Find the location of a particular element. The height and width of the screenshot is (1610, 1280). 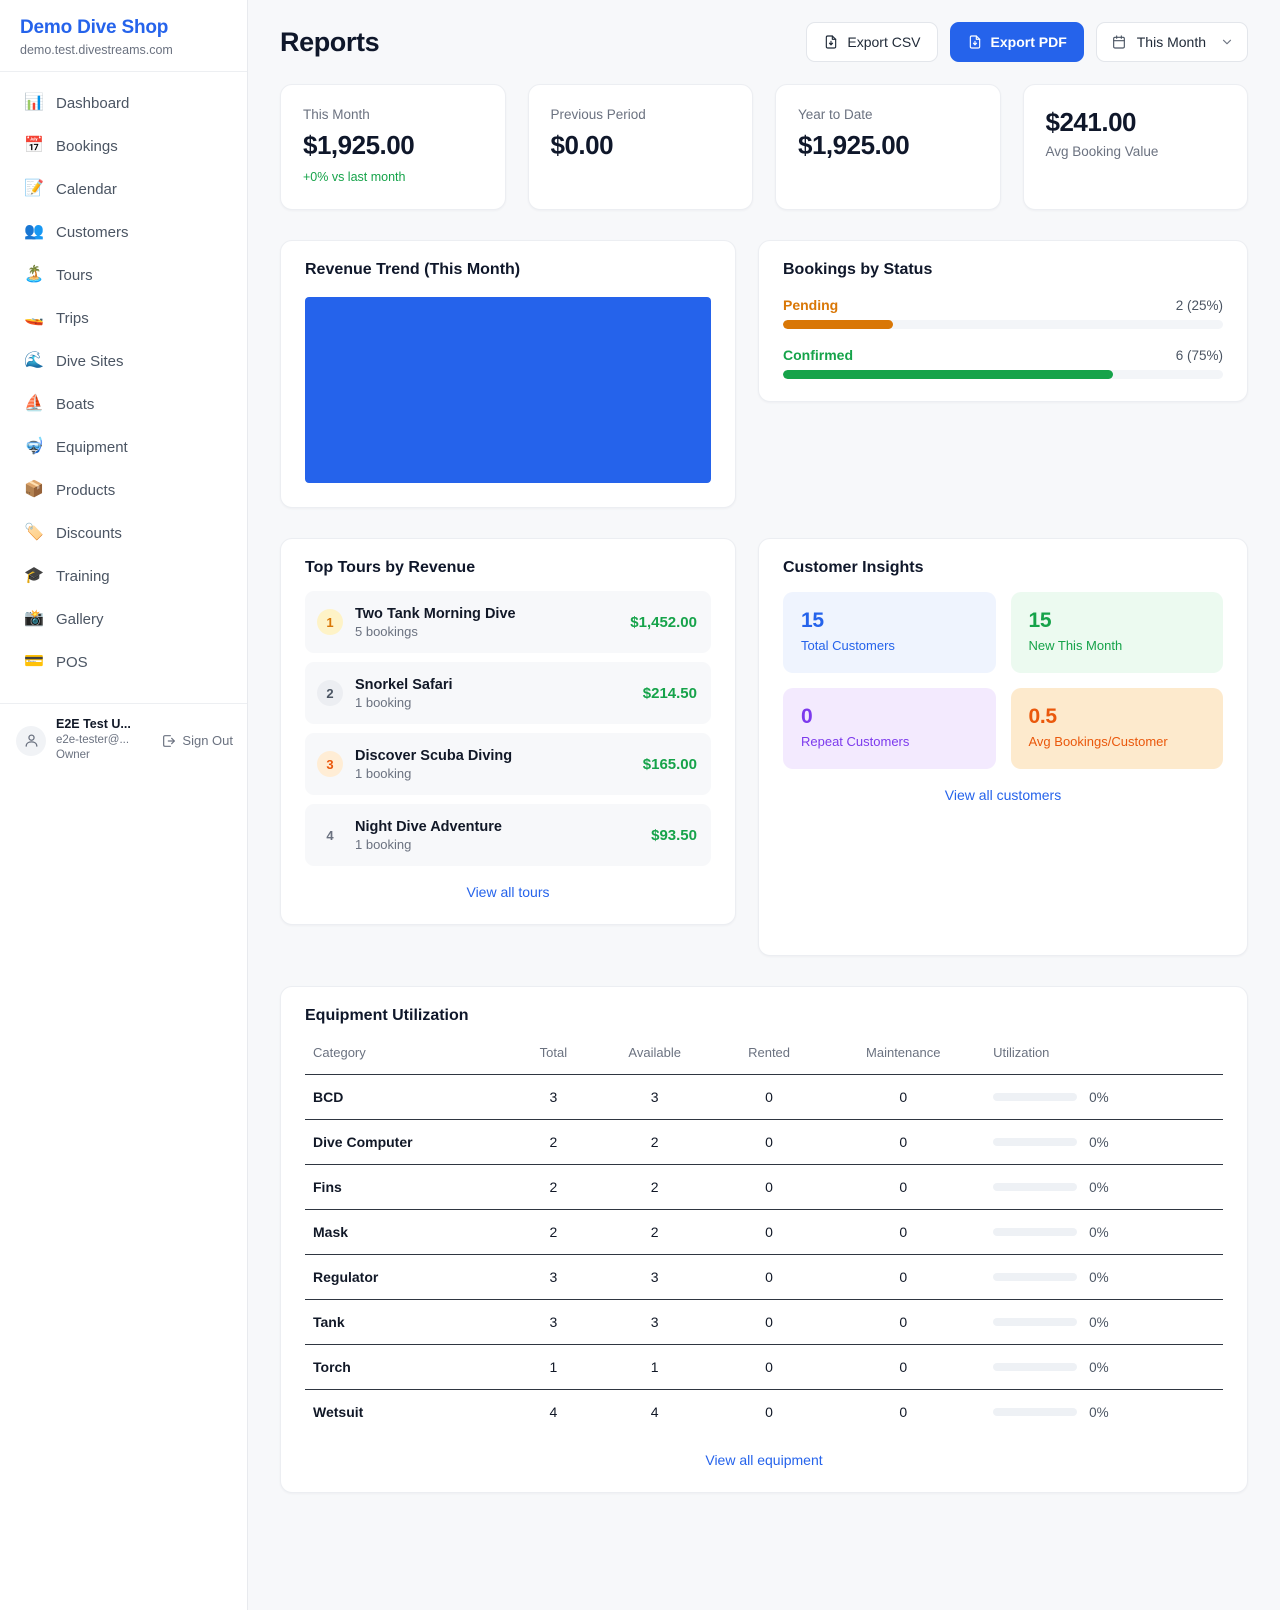

tour-meta: Night Dive Adventure 1 booking is located at coordinates (497, 835).